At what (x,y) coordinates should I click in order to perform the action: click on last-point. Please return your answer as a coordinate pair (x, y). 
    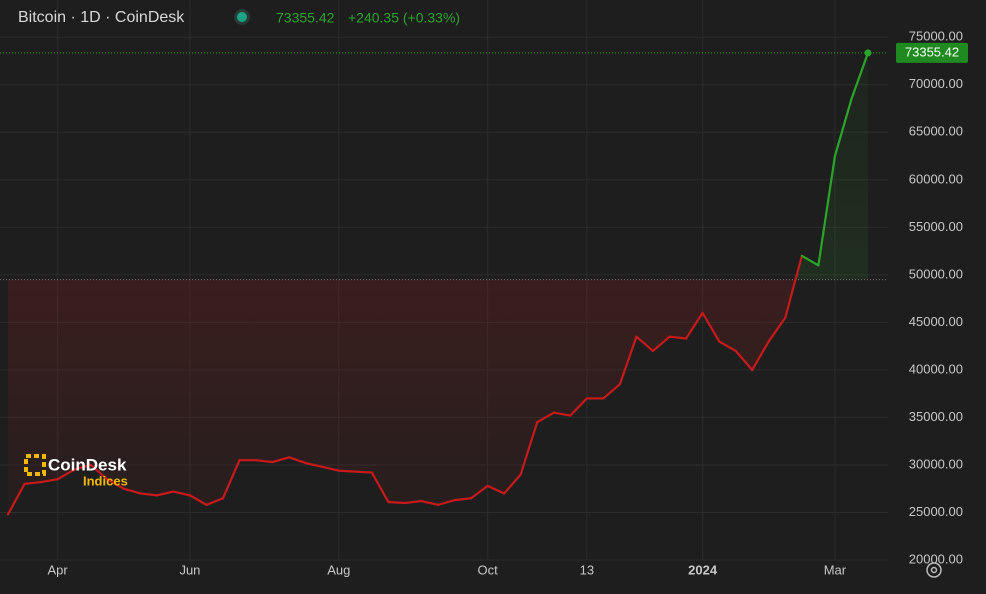
    Looking at the image, I should click on (868, 53).